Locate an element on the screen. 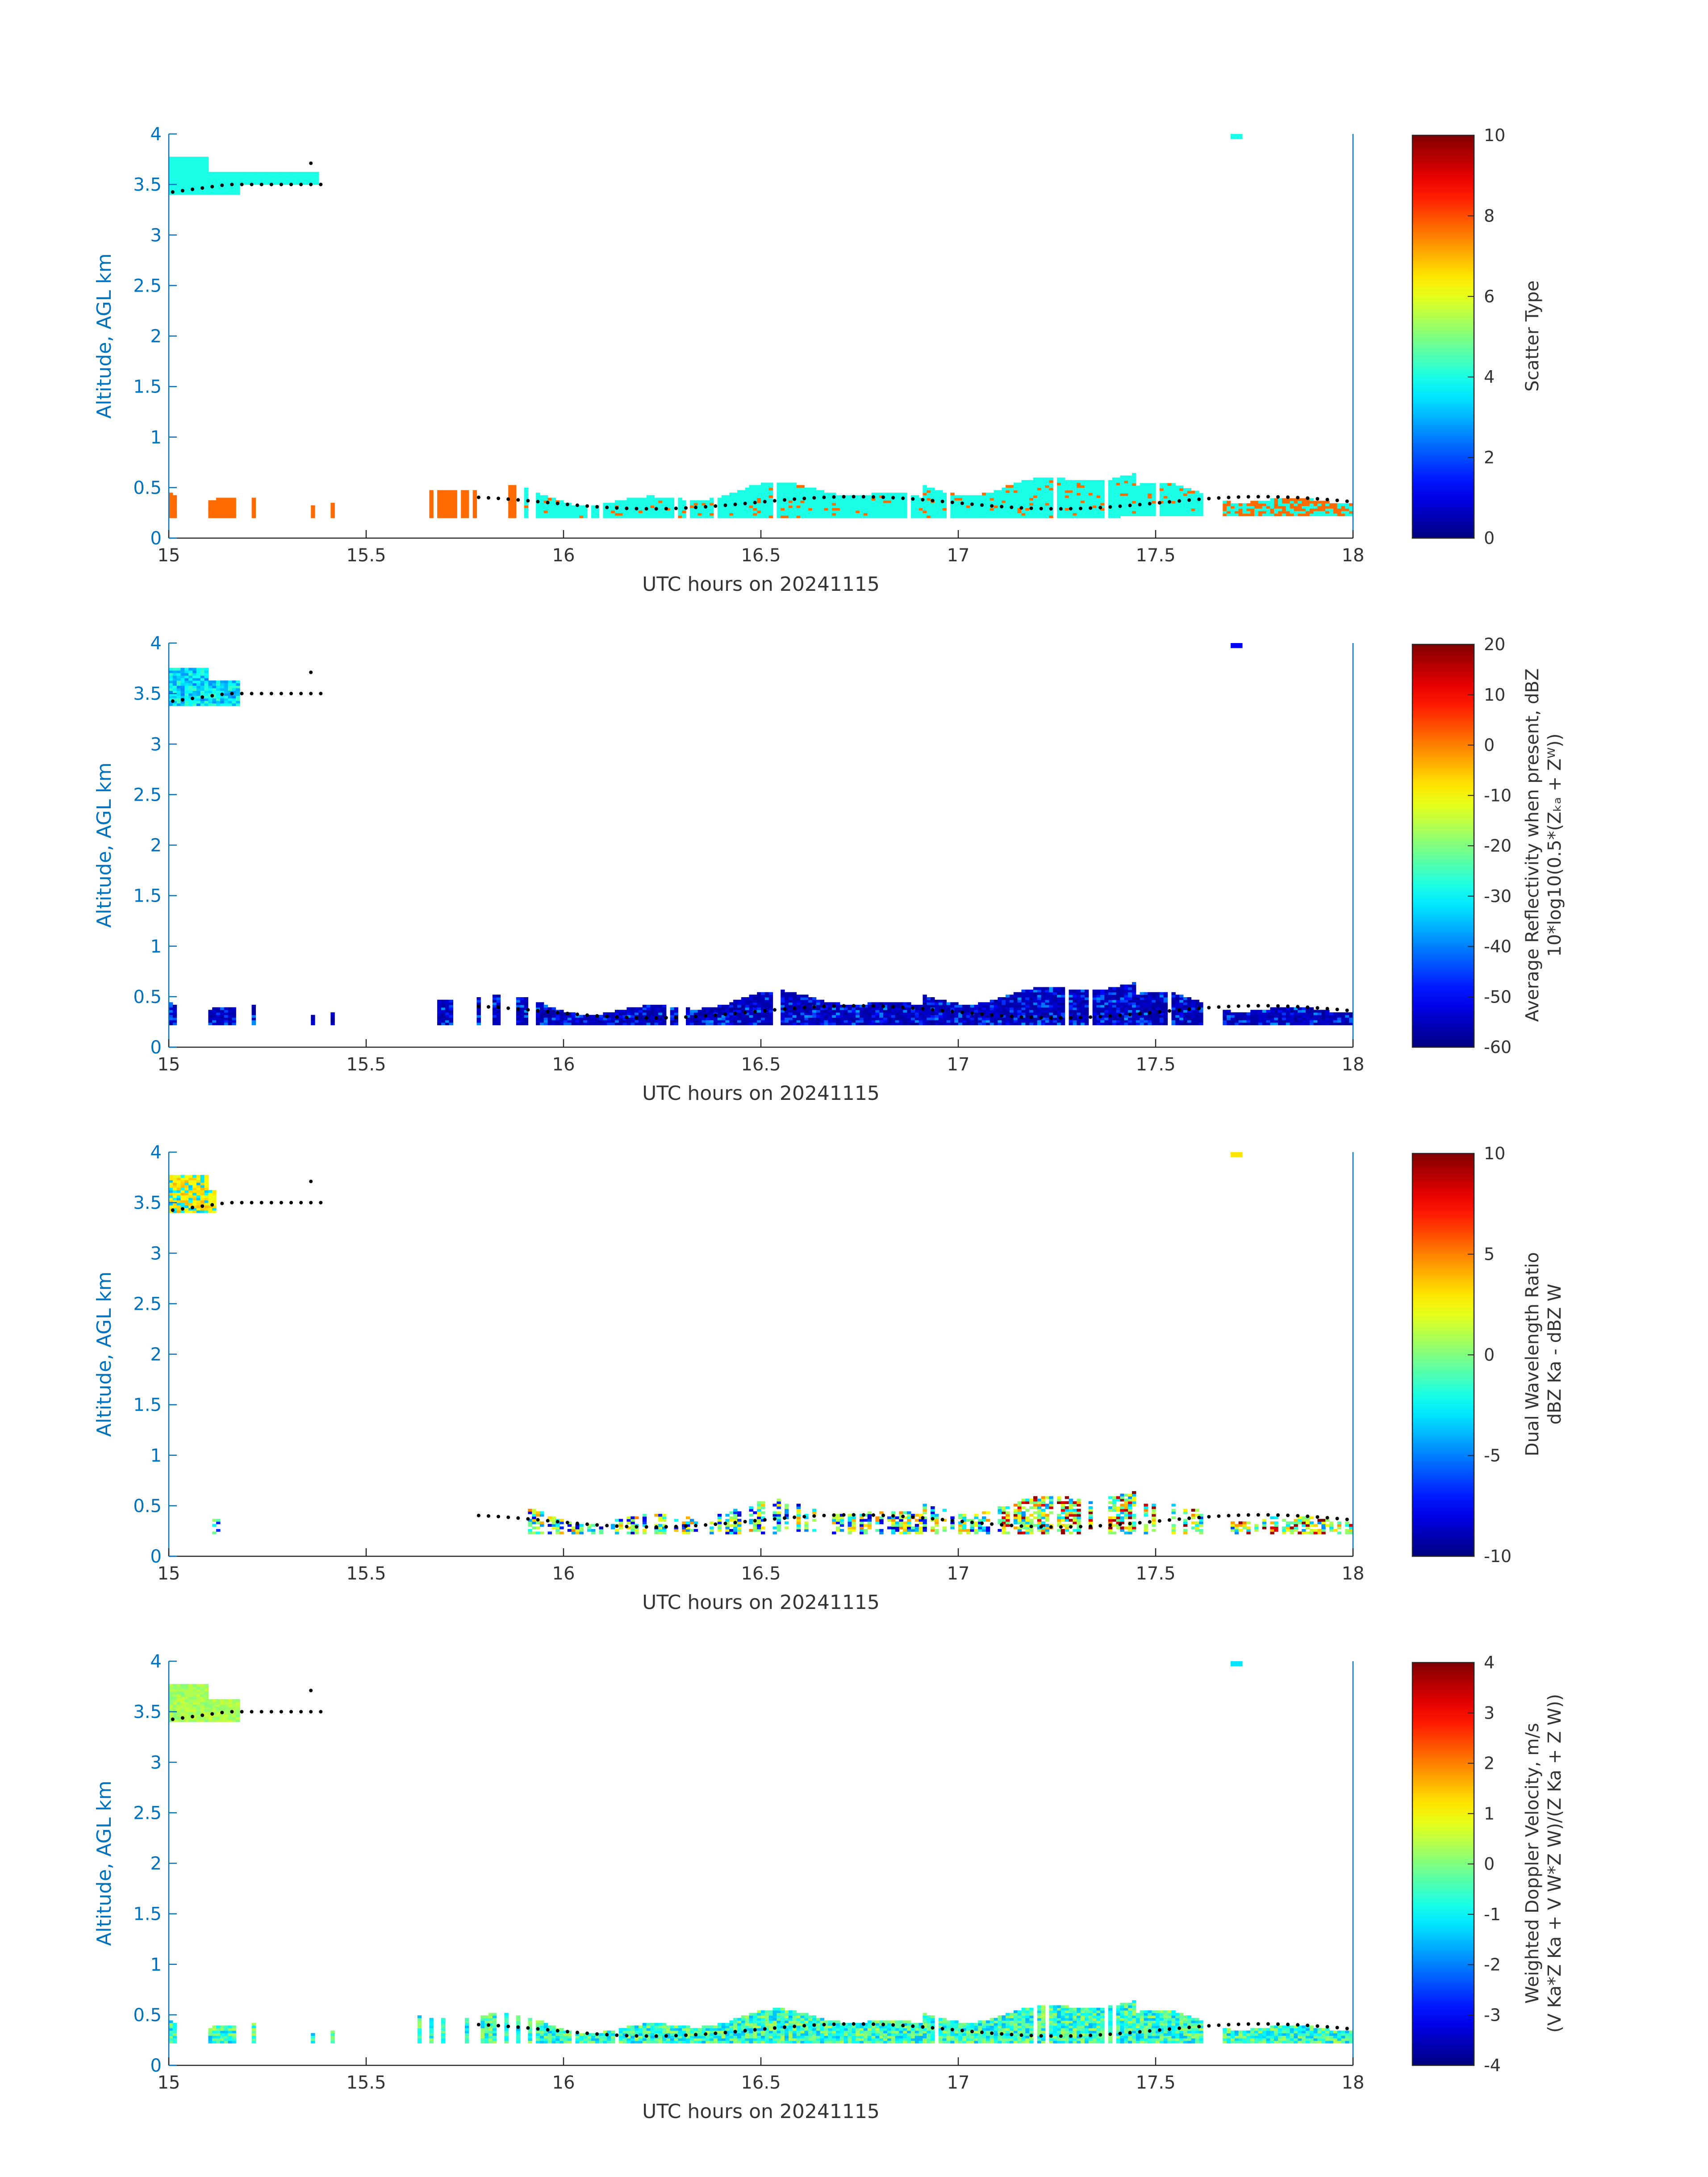  colorbar-tick-label: 6 is located at coordinates (1489, 296).